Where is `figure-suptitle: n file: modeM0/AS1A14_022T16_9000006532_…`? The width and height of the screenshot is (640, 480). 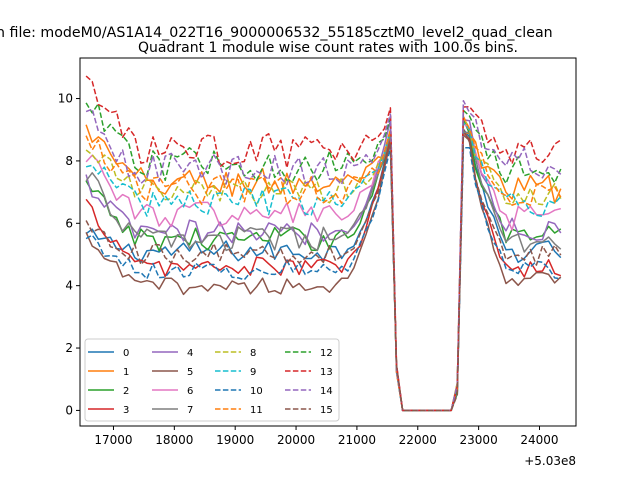
figure-suptitle: n file: modeM0/AS1A14_022T16_9000006532_… is located at coordinates (276, 33).